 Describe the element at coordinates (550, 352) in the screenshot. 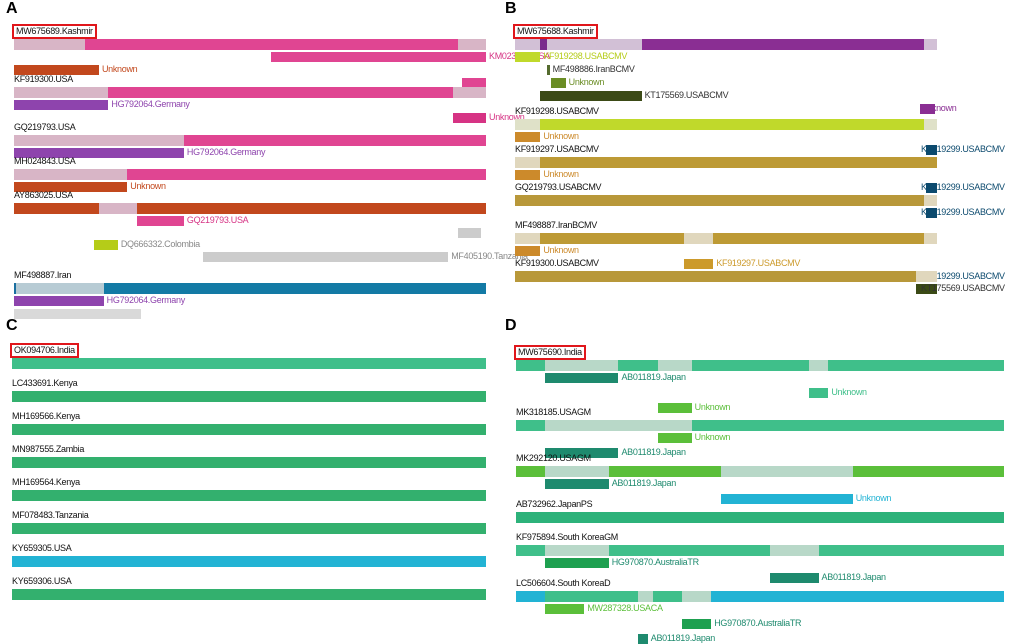

I see `sequence-name: MW675690.India` at that location.